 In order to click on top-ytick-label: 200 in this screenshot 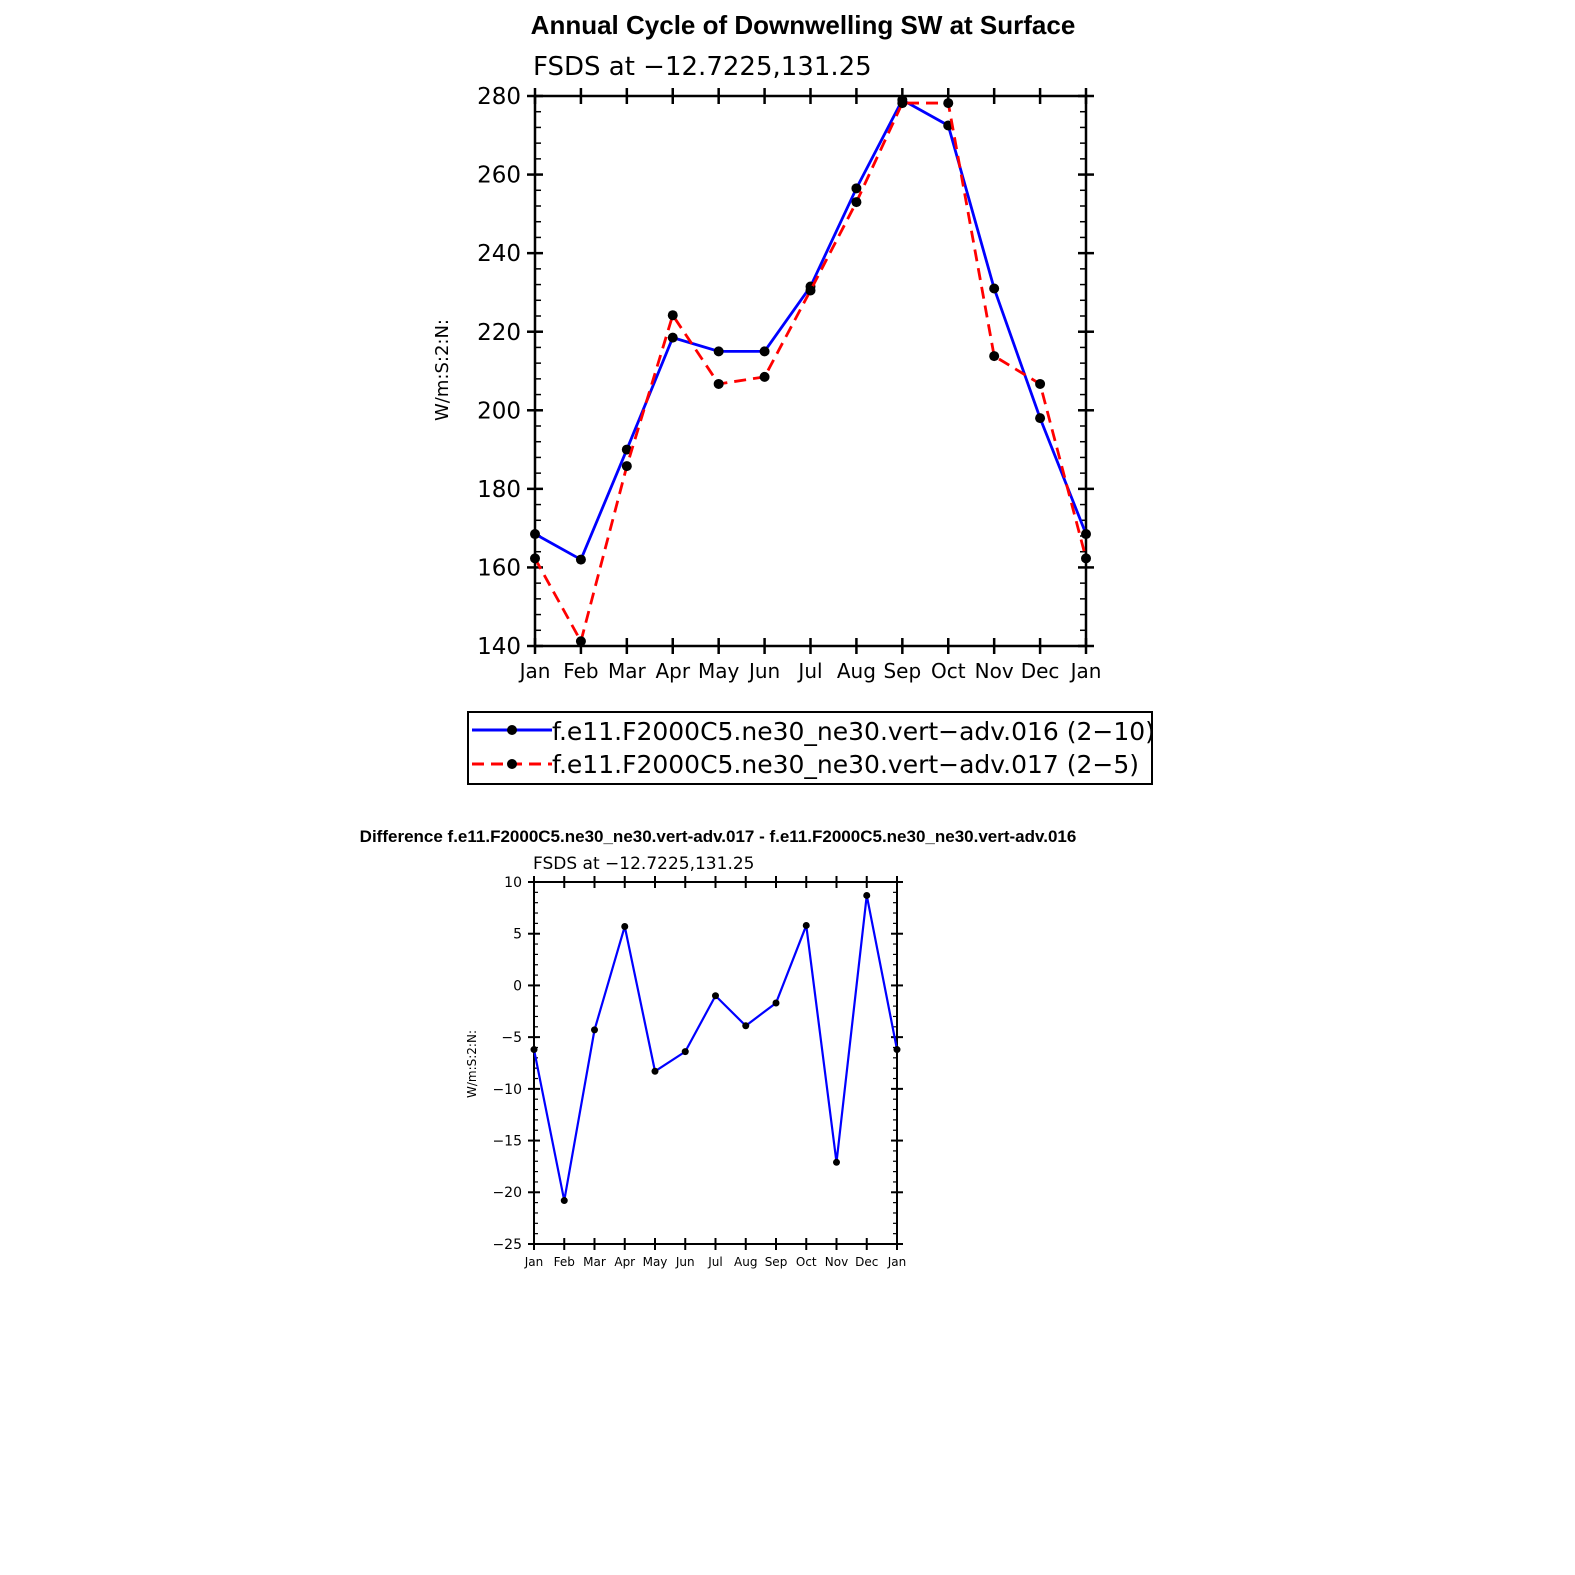, I will do `click(499, 411)`.